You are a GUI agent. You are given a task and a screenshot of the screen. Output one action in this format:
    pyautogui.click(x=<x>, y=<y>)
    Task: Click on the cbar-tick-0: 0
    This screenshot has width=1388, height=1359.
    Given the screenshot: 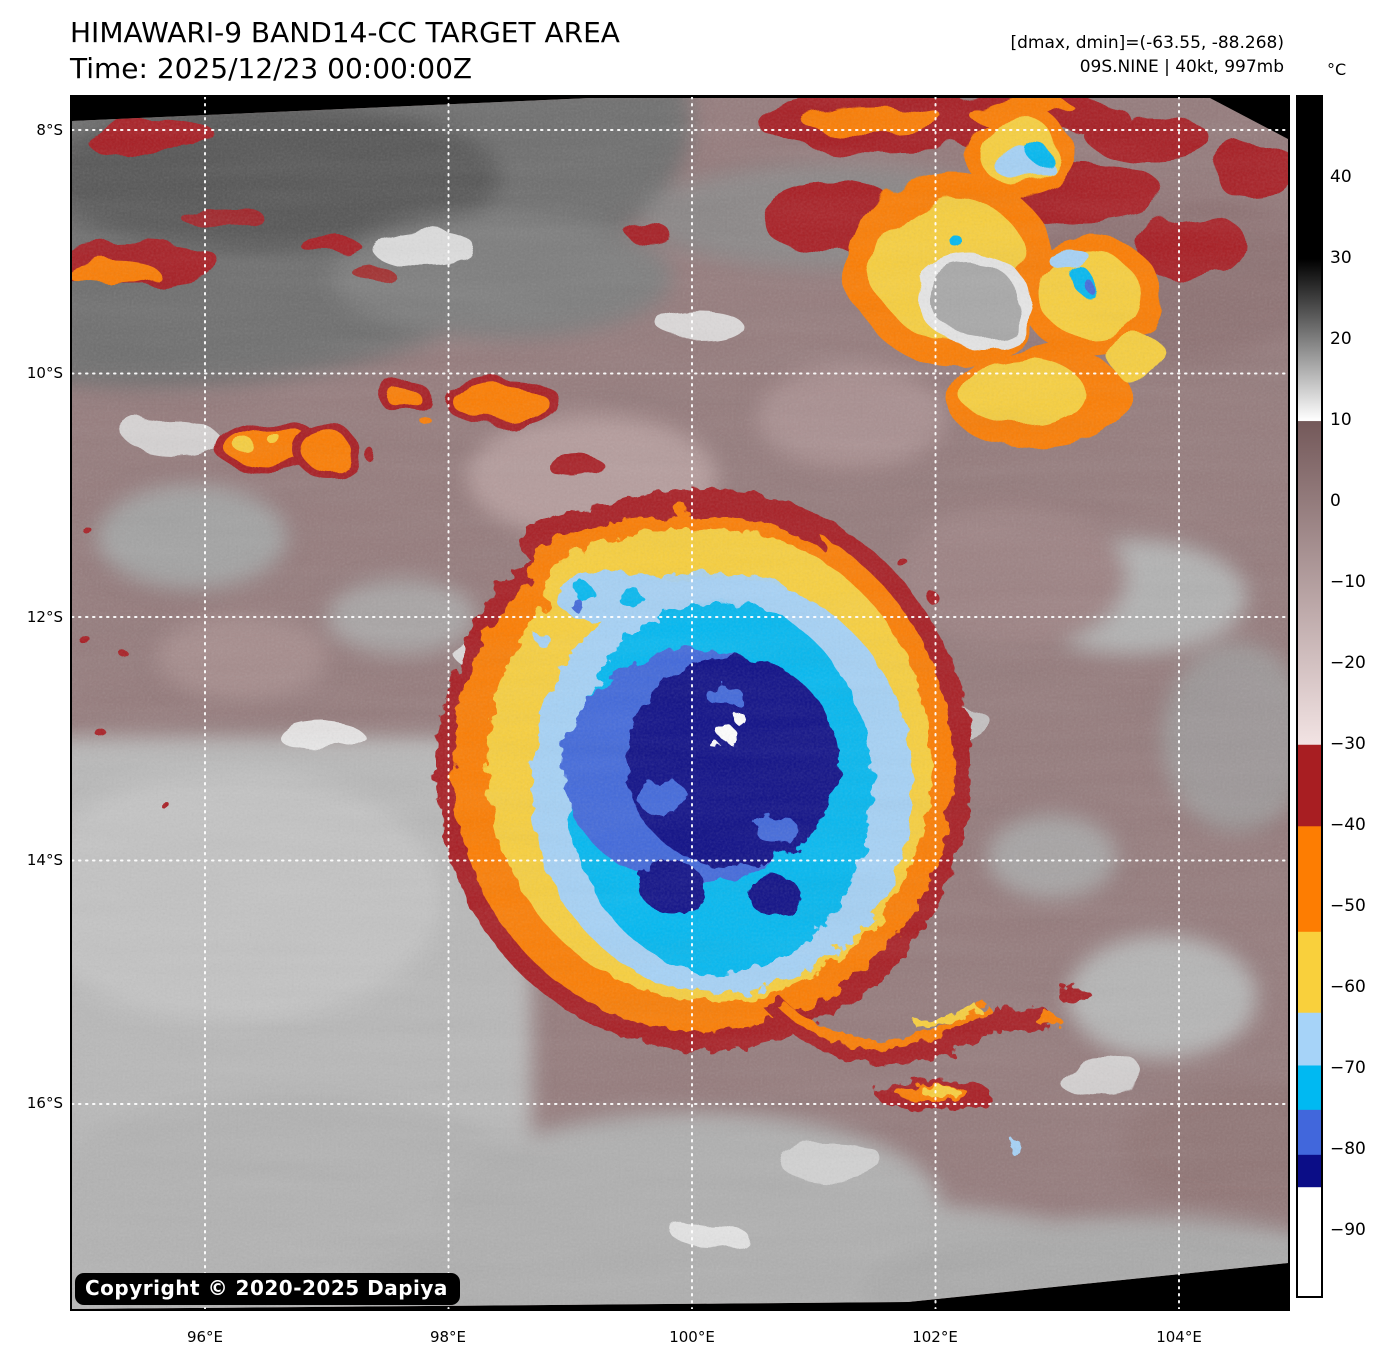 What is the action you would take?
    pyautogui.click(x=1335, y=501)
    